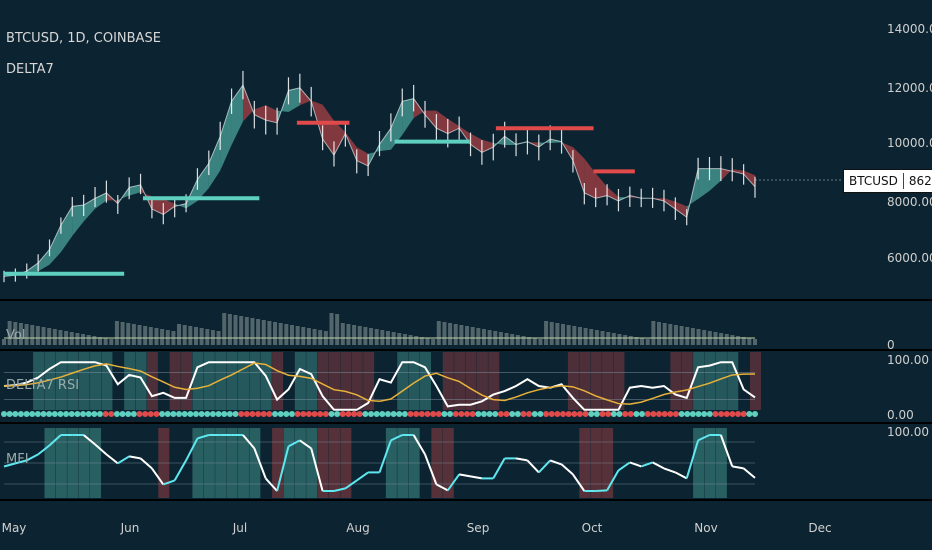 The width and height of the screenshot is (932, 550). Describe the element at coordinates (130, 528) in the screenshot. I see `x-tick-label: Jun` at that location.